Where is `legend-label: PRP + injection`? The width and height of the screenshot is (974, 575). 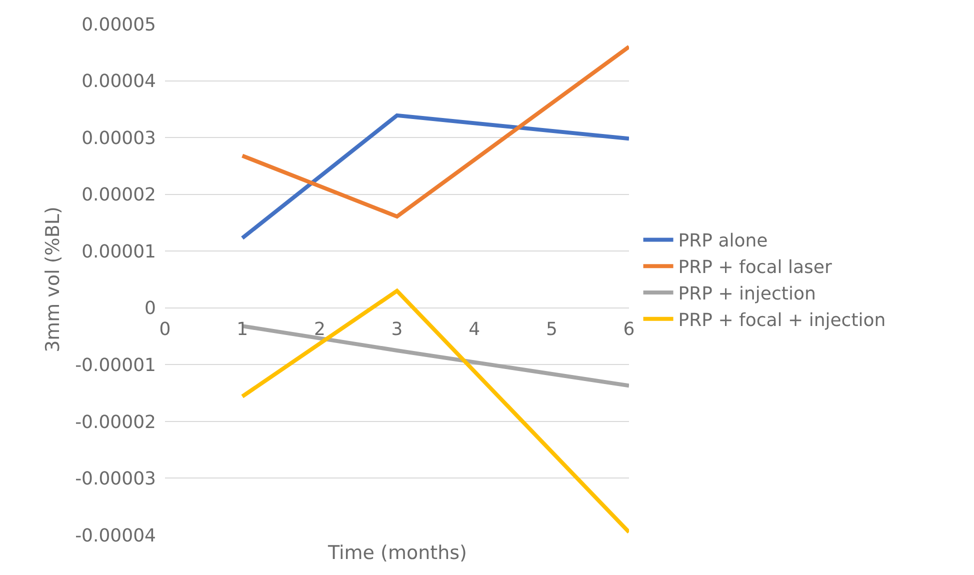
legend-label: PRP + injection is located at coordinates (747, 294).